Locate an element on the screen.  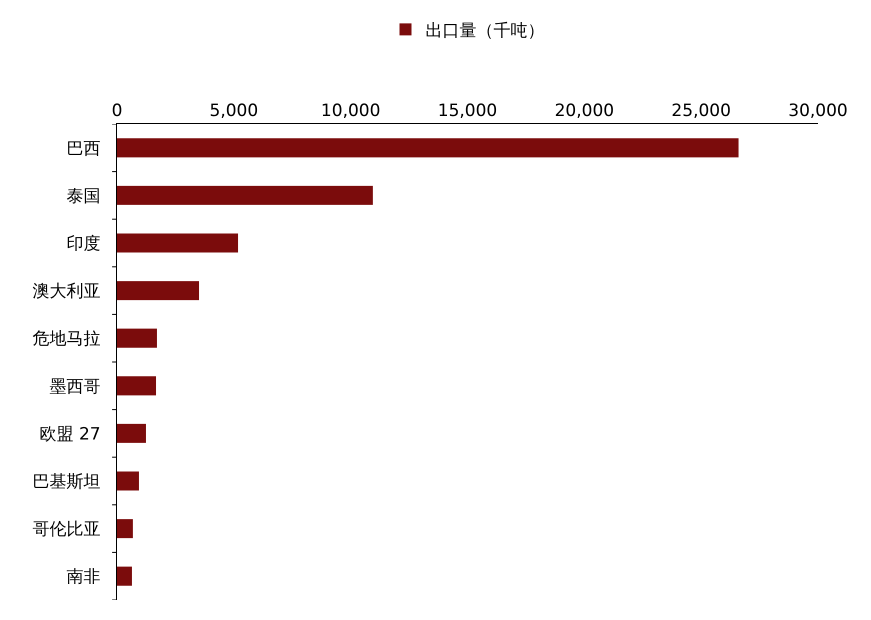
x-tick-label: 20,000 is located at coordinates (584, 111).